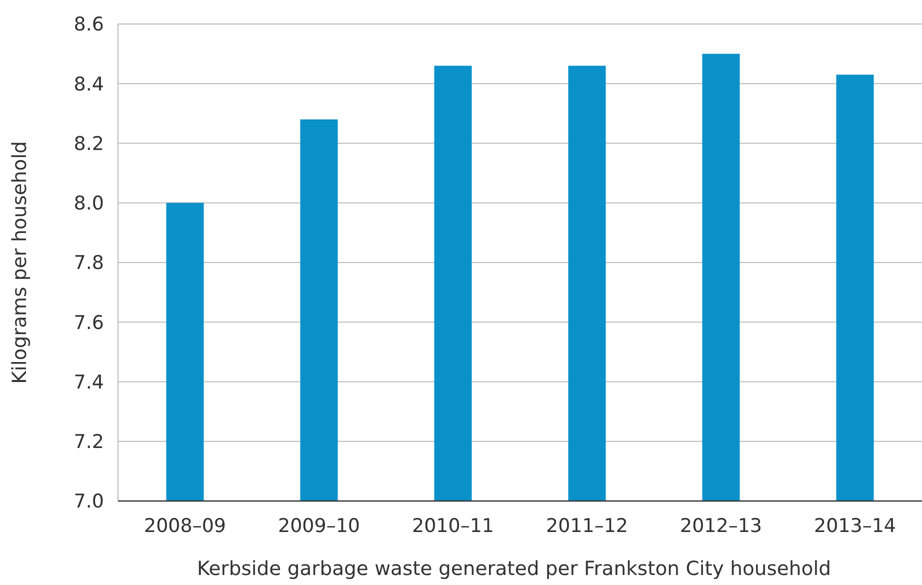  What do you see at coordinates (89, 143) in the screenshot?
I see `y-tick-label: 8.2` at bounding box center [89, 143].